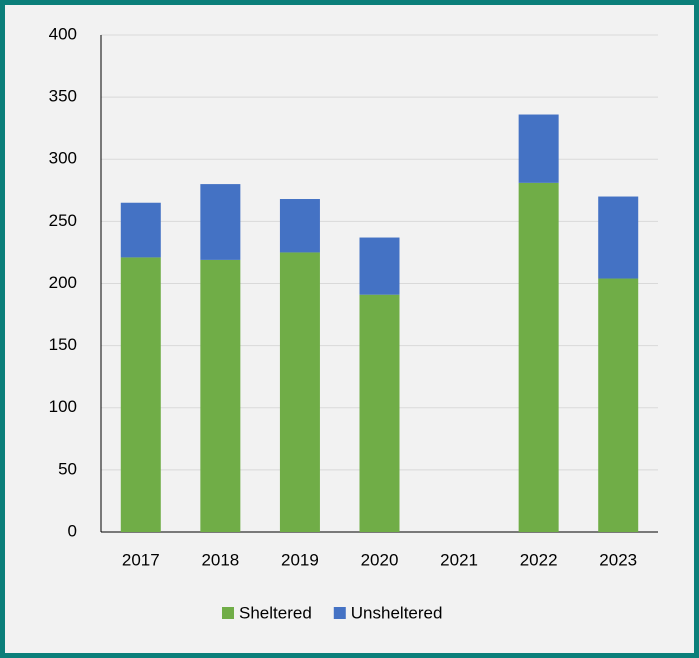  I want to click on y-tick-label: 300, so click(63, 158).